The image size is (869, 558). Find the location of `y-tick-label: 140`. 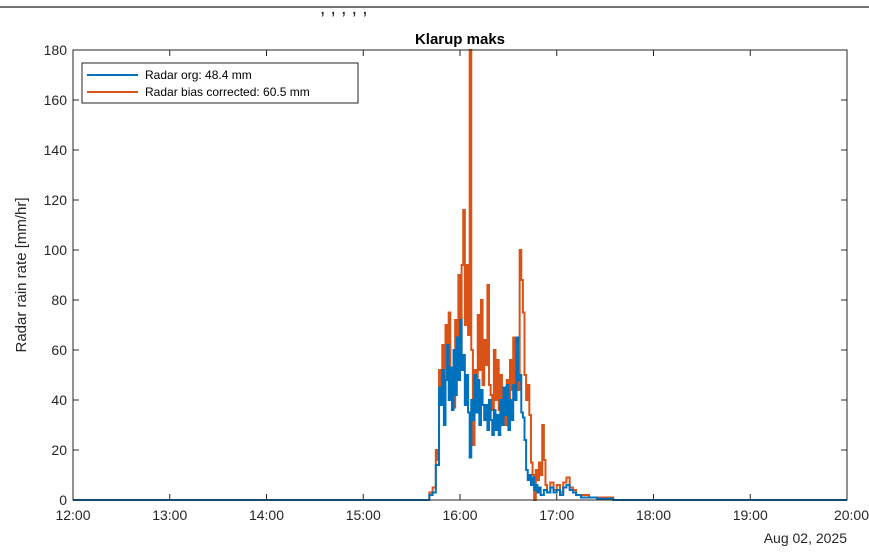

y-tick-label: 140 is located at coordinates (56, 150).